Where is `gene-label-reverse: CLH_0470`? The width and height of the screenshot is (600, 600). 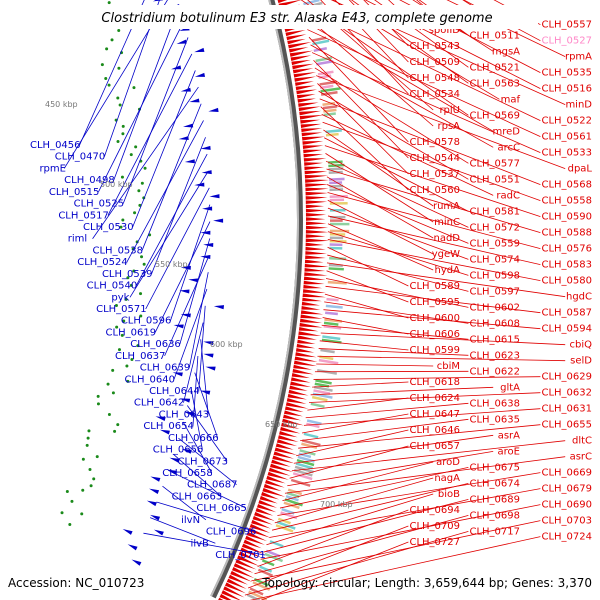
gene-label-reverse: CLH_0470 is located at coordinates (80, 157).